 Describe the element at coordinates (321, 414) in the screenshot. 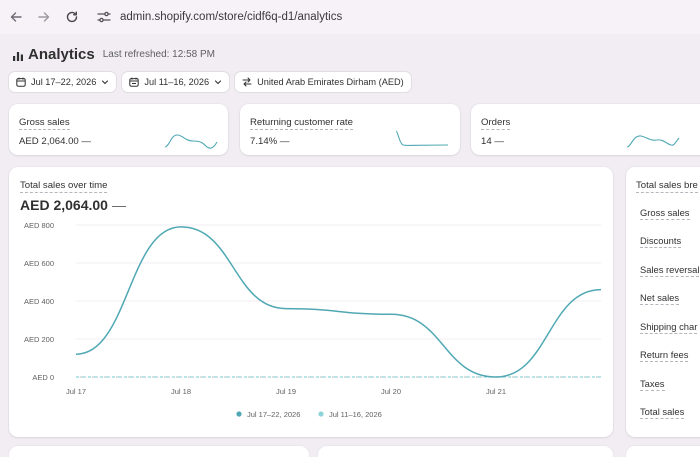

I see `legend-swatch-comparison` at that location.